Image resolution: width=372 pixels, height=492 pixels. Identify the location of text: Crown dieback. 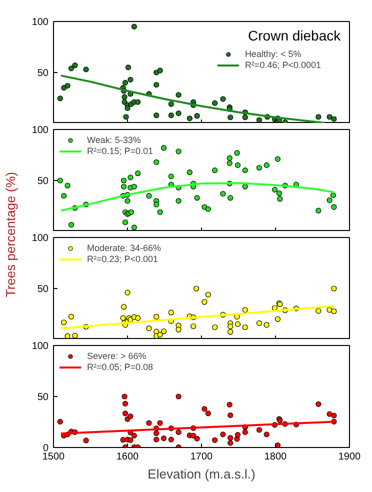
(295, 36).